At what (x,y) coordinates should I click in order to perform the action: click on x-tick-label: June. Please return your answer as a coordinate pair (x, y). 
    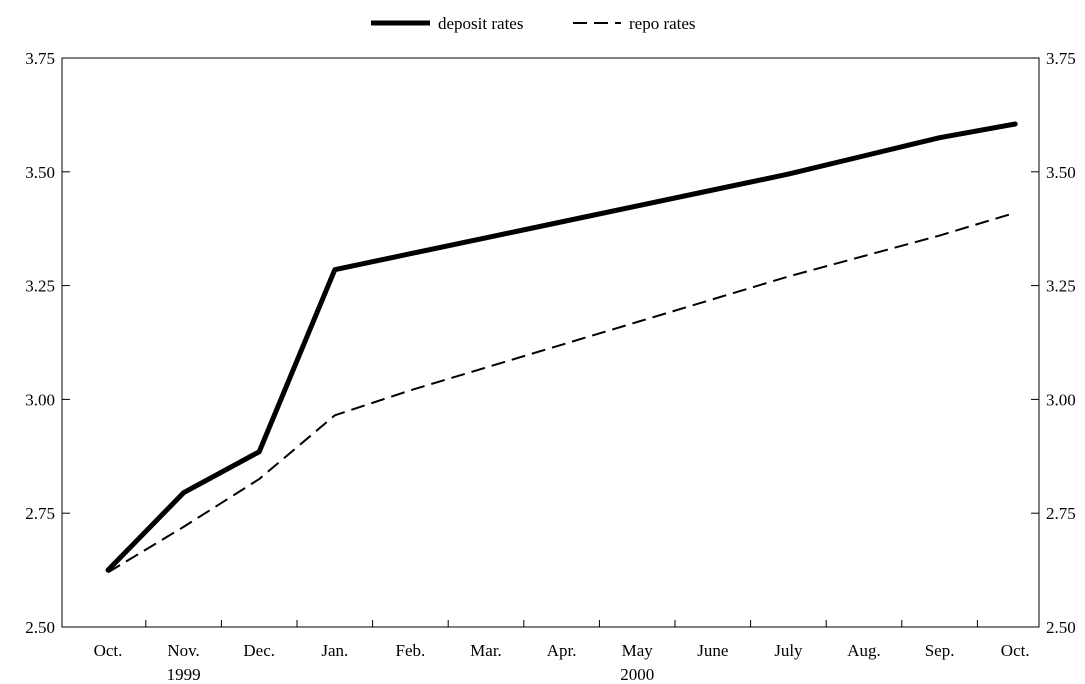
    Looking at the image, I should click on (712, 650).